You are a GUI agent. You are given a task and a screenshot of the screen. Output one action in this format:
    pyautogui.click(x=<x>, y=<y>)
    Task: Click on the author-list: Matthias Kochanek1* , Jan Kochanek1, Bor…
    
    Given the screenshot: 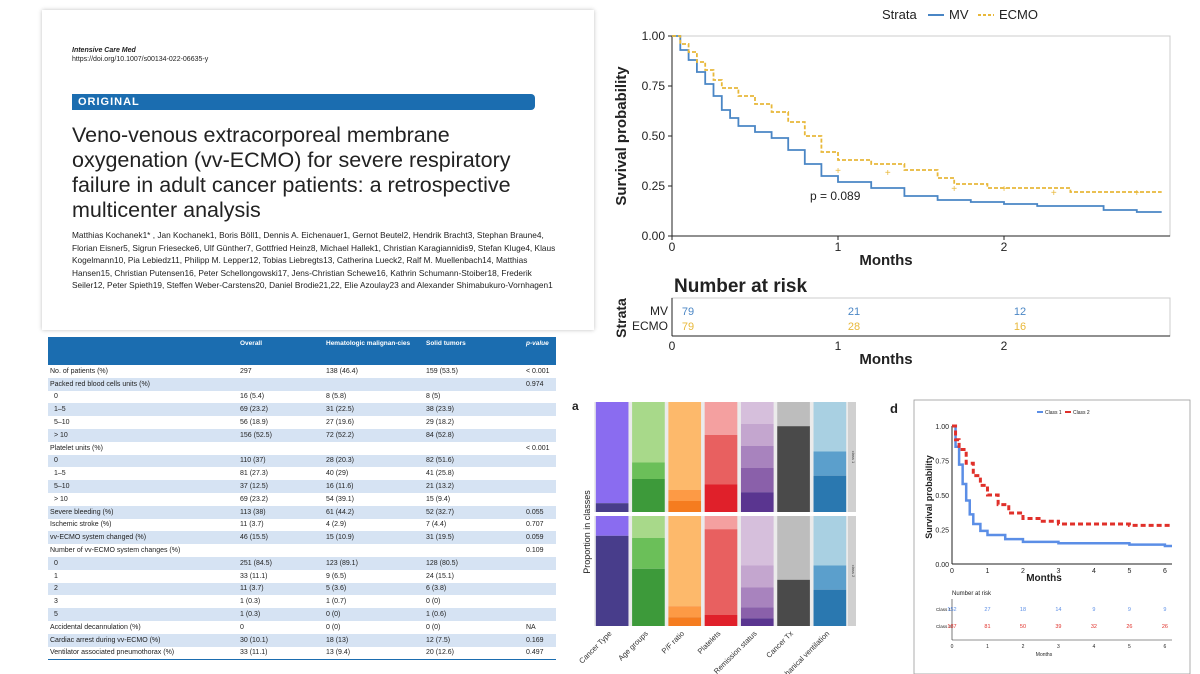 What is the action you would take?
    pyautogui.click(x=314, y=260)
    